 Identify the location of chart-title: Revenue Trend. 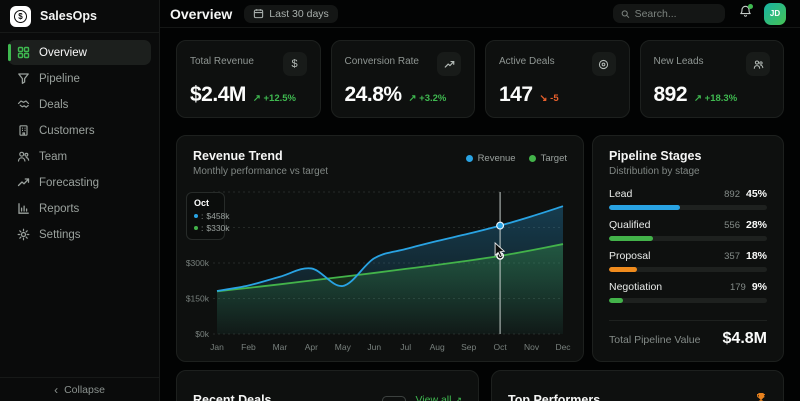
(238, 156).